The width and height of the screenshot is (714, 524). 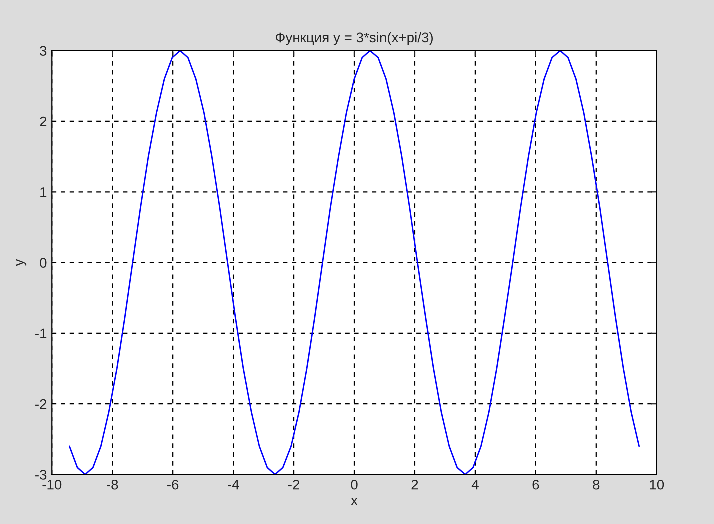 What do you see at coordinates (41, 404) in the screenshot?
I see `y-tick-label: -2` at bounding box center [41, 404].